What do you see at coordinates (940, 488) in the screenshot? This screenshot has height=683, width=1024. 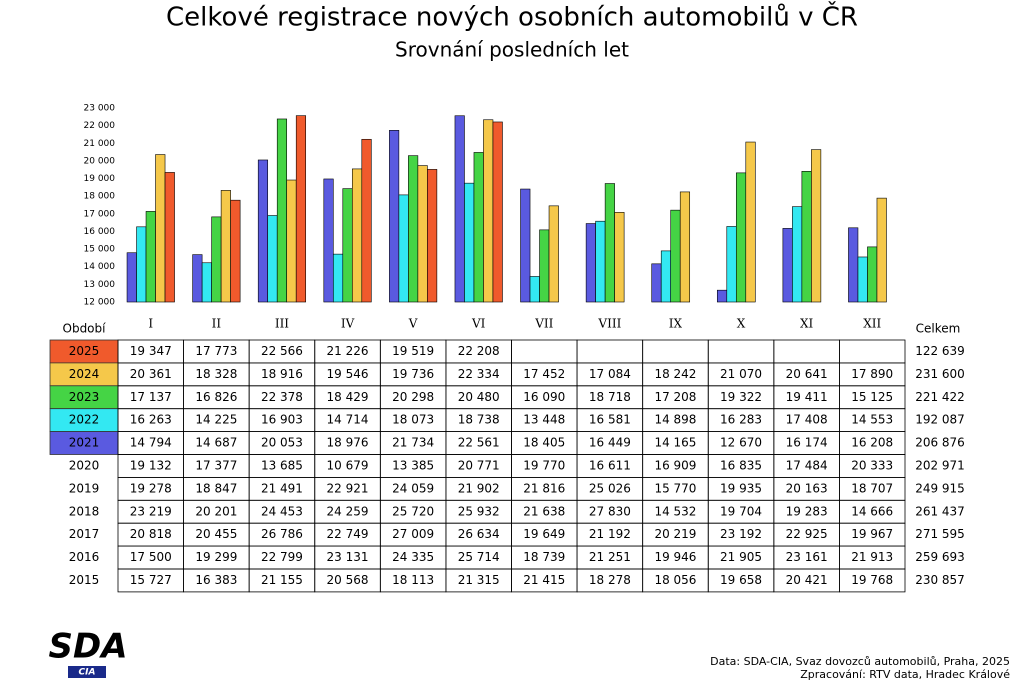 I see `row-total: 249 915` at bounding box center [940, 488].